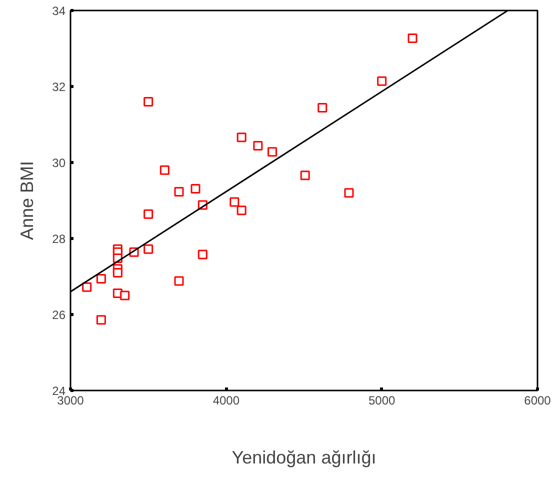 The height and width of the screenshot is (485, 559). I want to click on y-tick-label: 32, so click(59, 87).